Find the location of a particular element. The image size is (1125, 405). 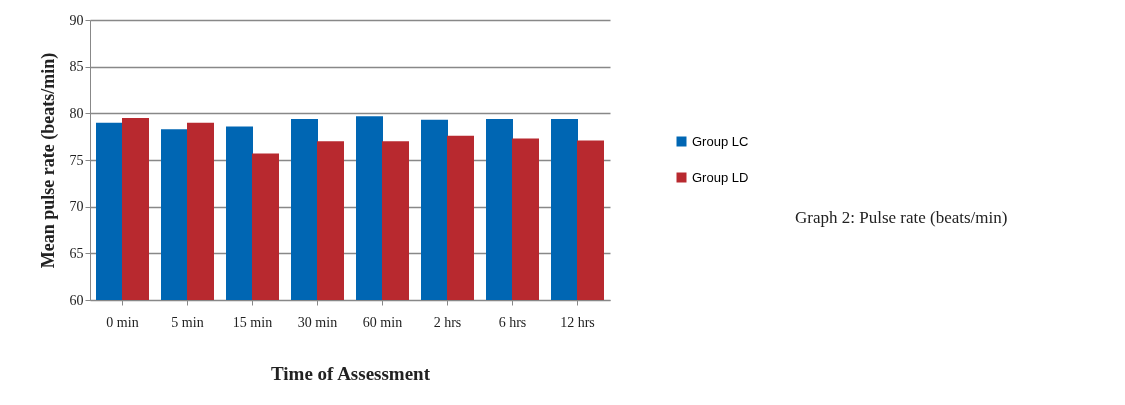

x-tick-label: 2 hrs is located at coordinates (447, 322).